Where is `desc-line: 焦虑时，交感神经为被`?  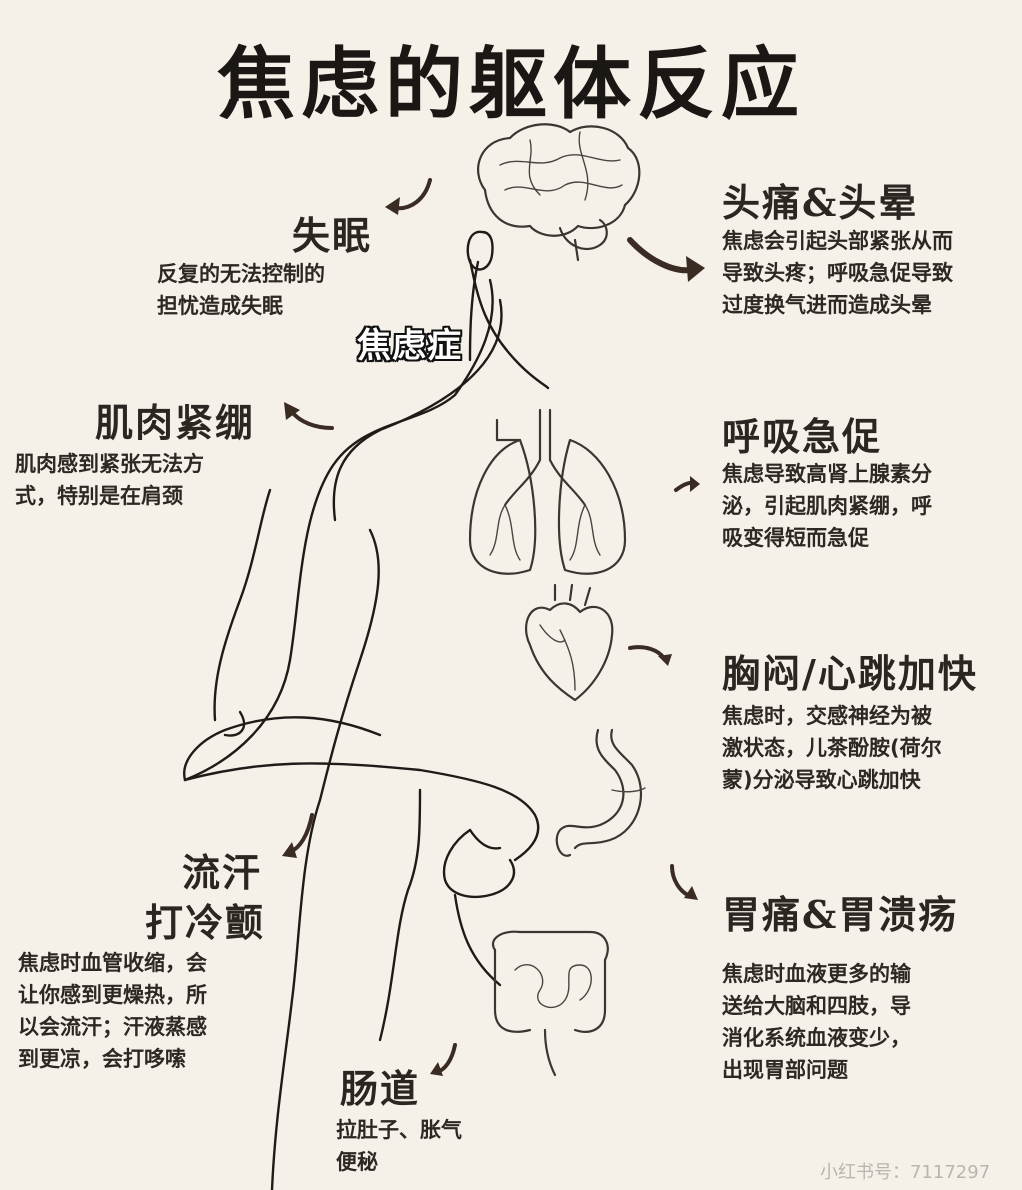 desc-line: 焦虑时，交感神经为被 is located at coordinates (827, 716).